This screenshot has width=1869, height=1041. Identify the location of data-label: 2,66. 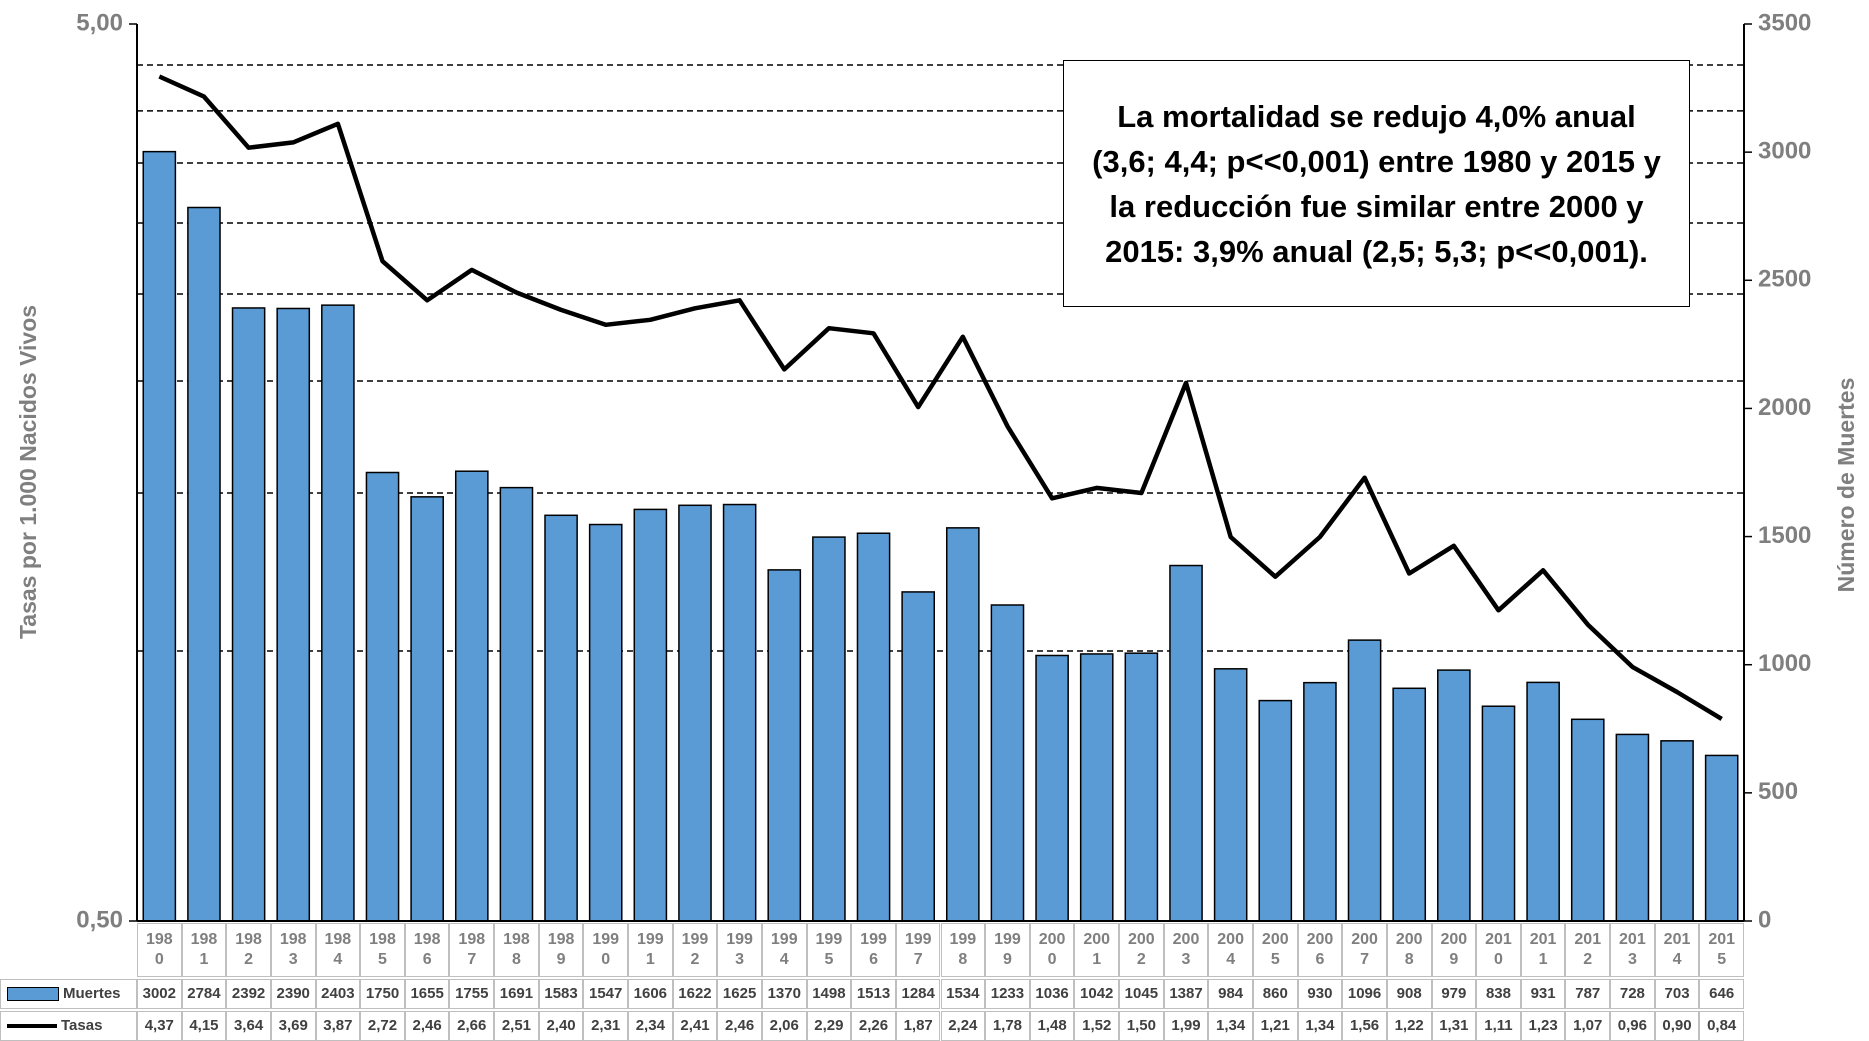
(472, 1026).